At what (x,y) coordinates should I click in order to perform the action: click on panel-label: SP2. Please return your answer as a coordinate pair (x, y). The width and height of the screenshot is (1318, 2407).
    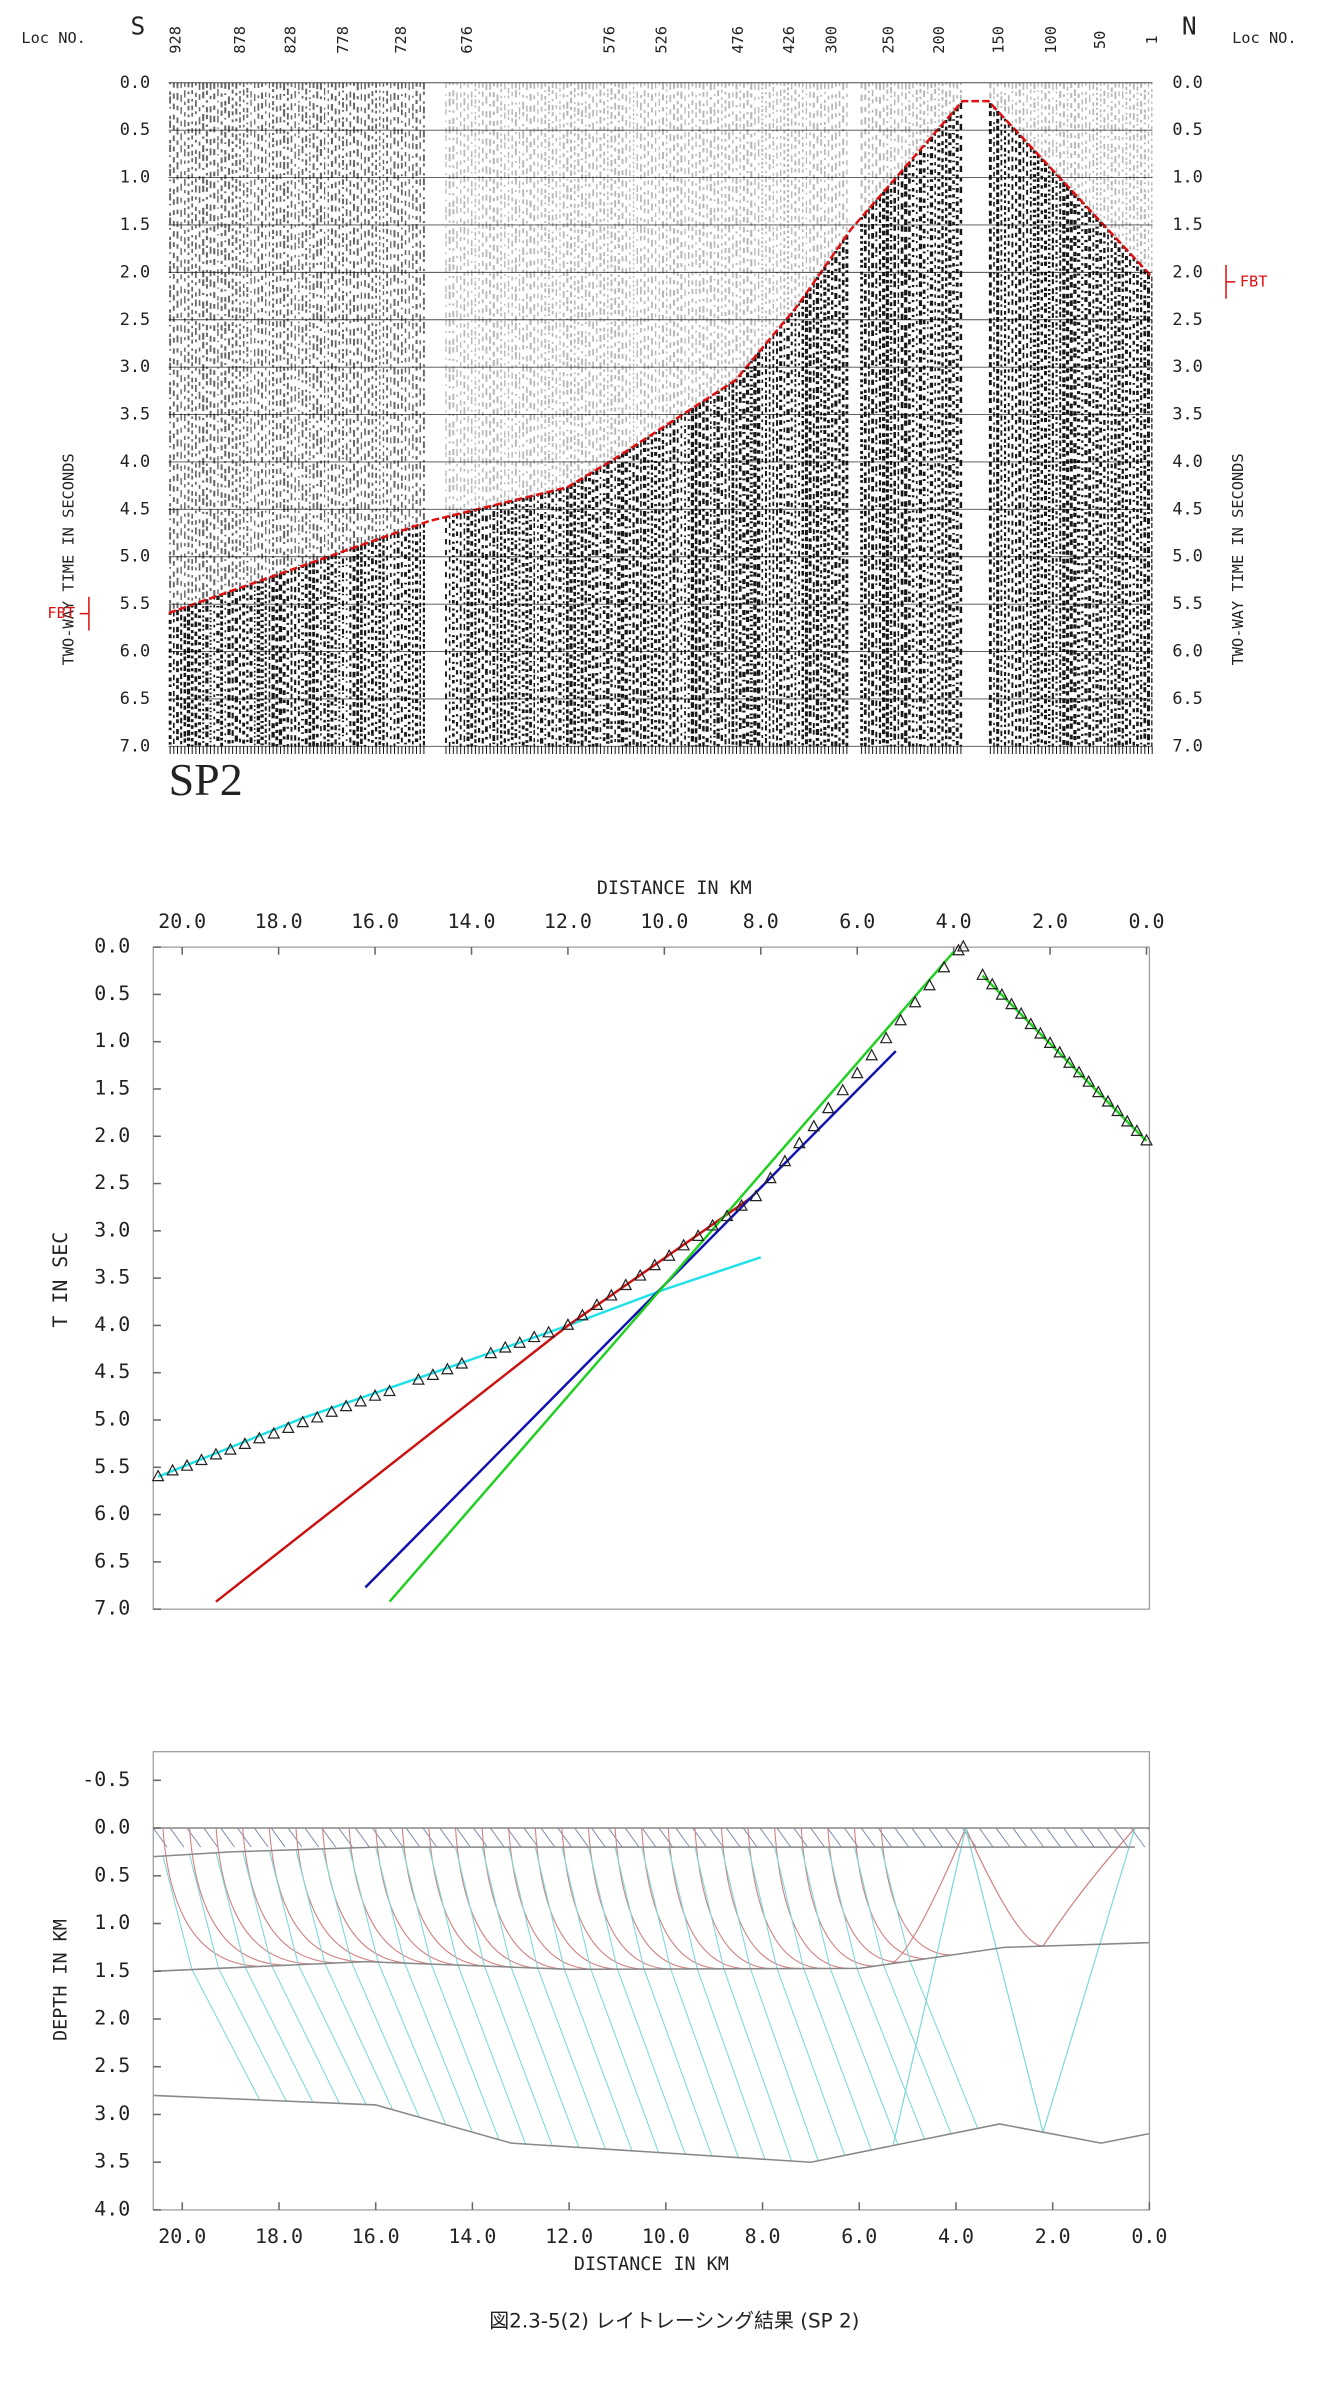
    Looking at the image, I should click on (206, 779).